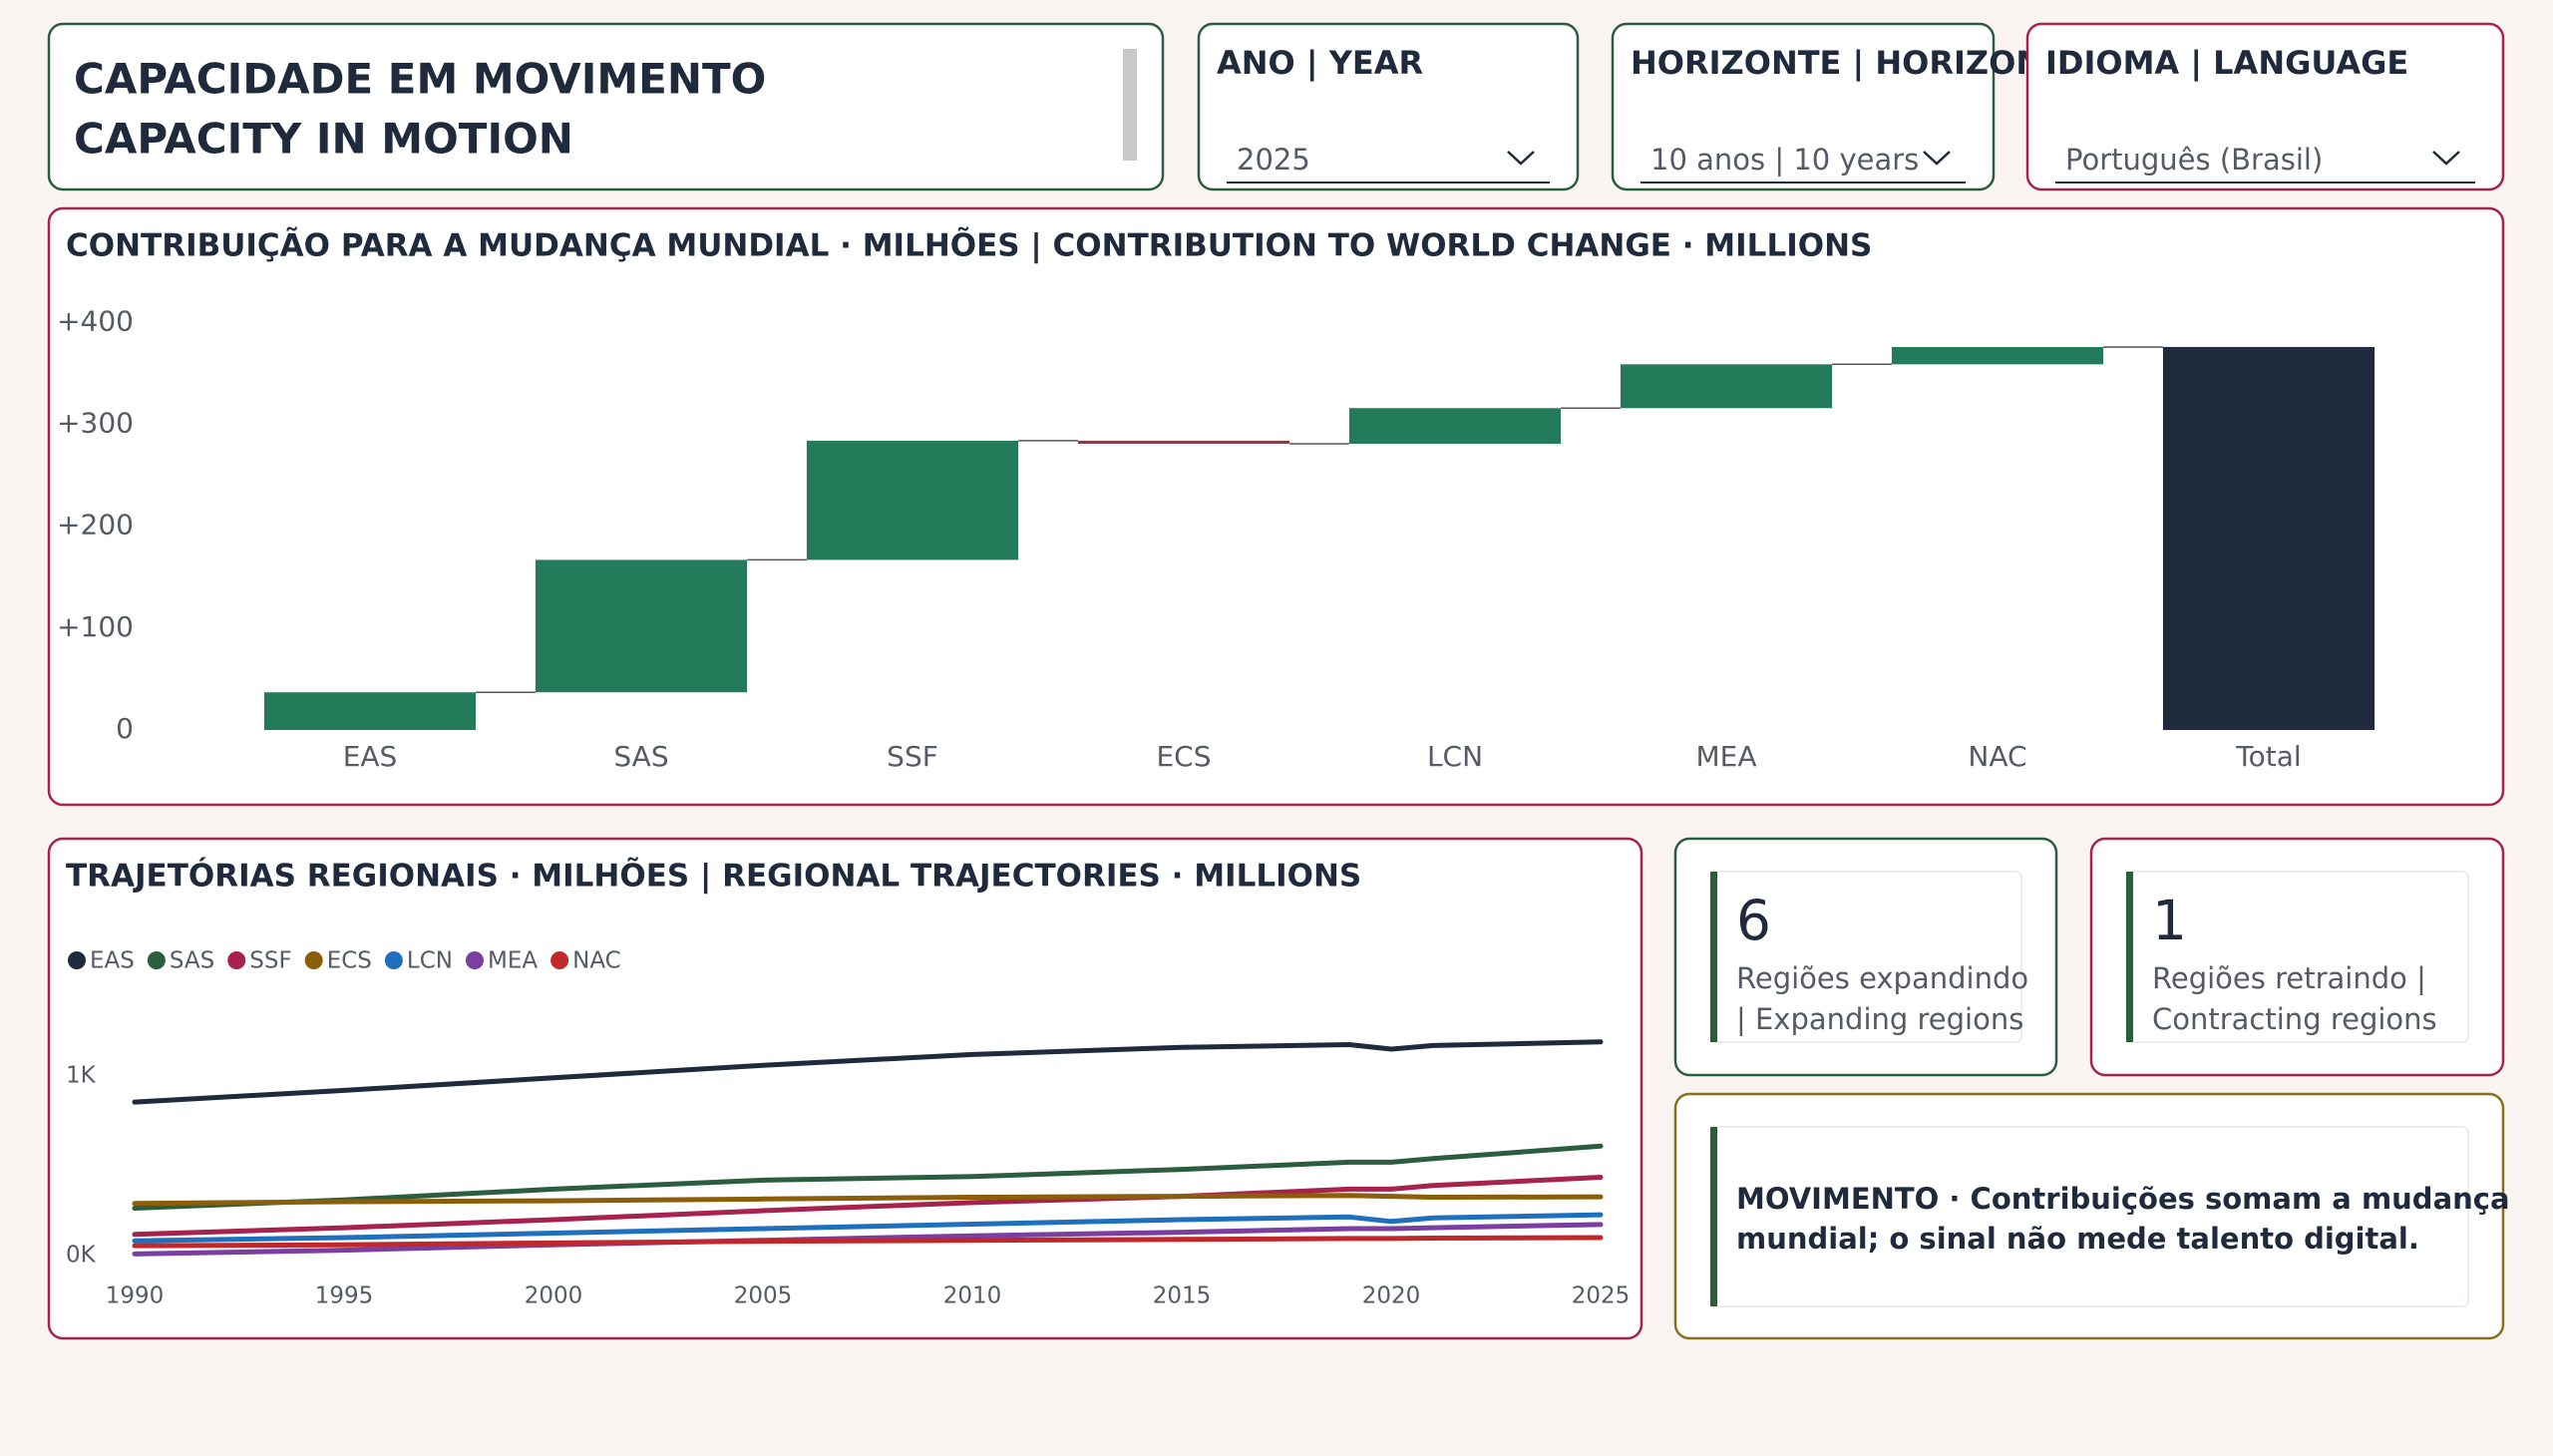 Image resolution: width=2553 pixels, height=1456 pixels. I want to click on legend-label: SAS, so click(192, 961).